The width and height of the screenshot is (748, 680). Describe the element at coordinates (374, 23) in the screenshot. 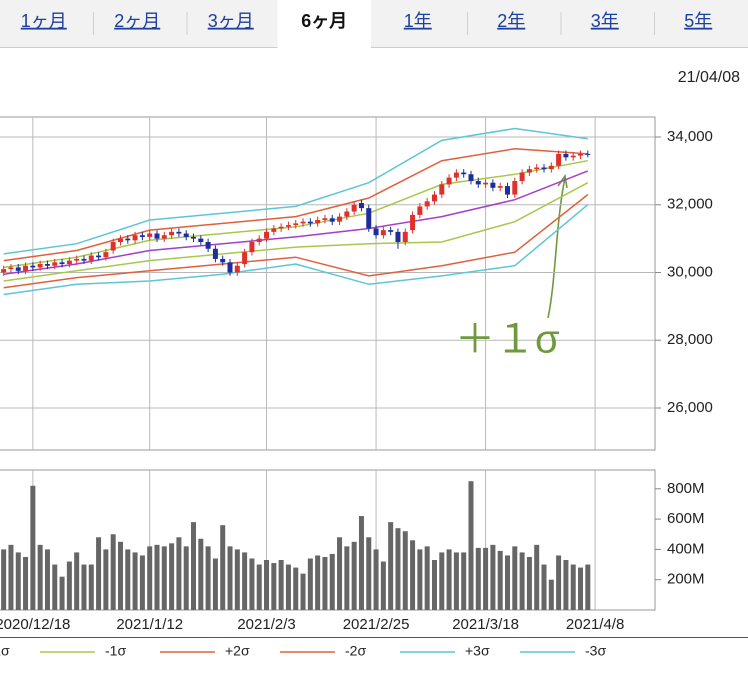

I see `tab-bar` at that location.